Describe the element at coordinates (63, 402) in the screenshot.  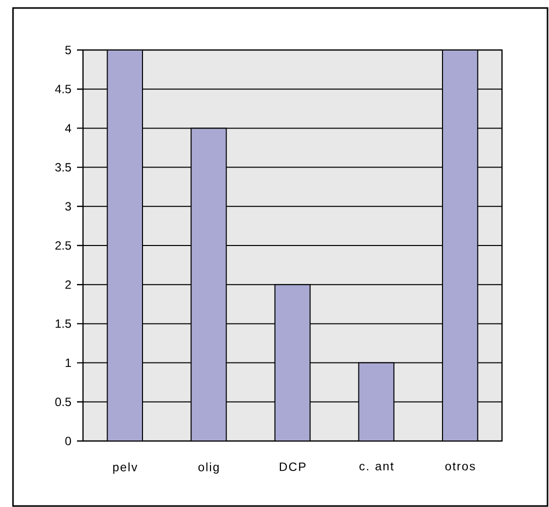
I see `y-tick-label: 0.5` at that location.